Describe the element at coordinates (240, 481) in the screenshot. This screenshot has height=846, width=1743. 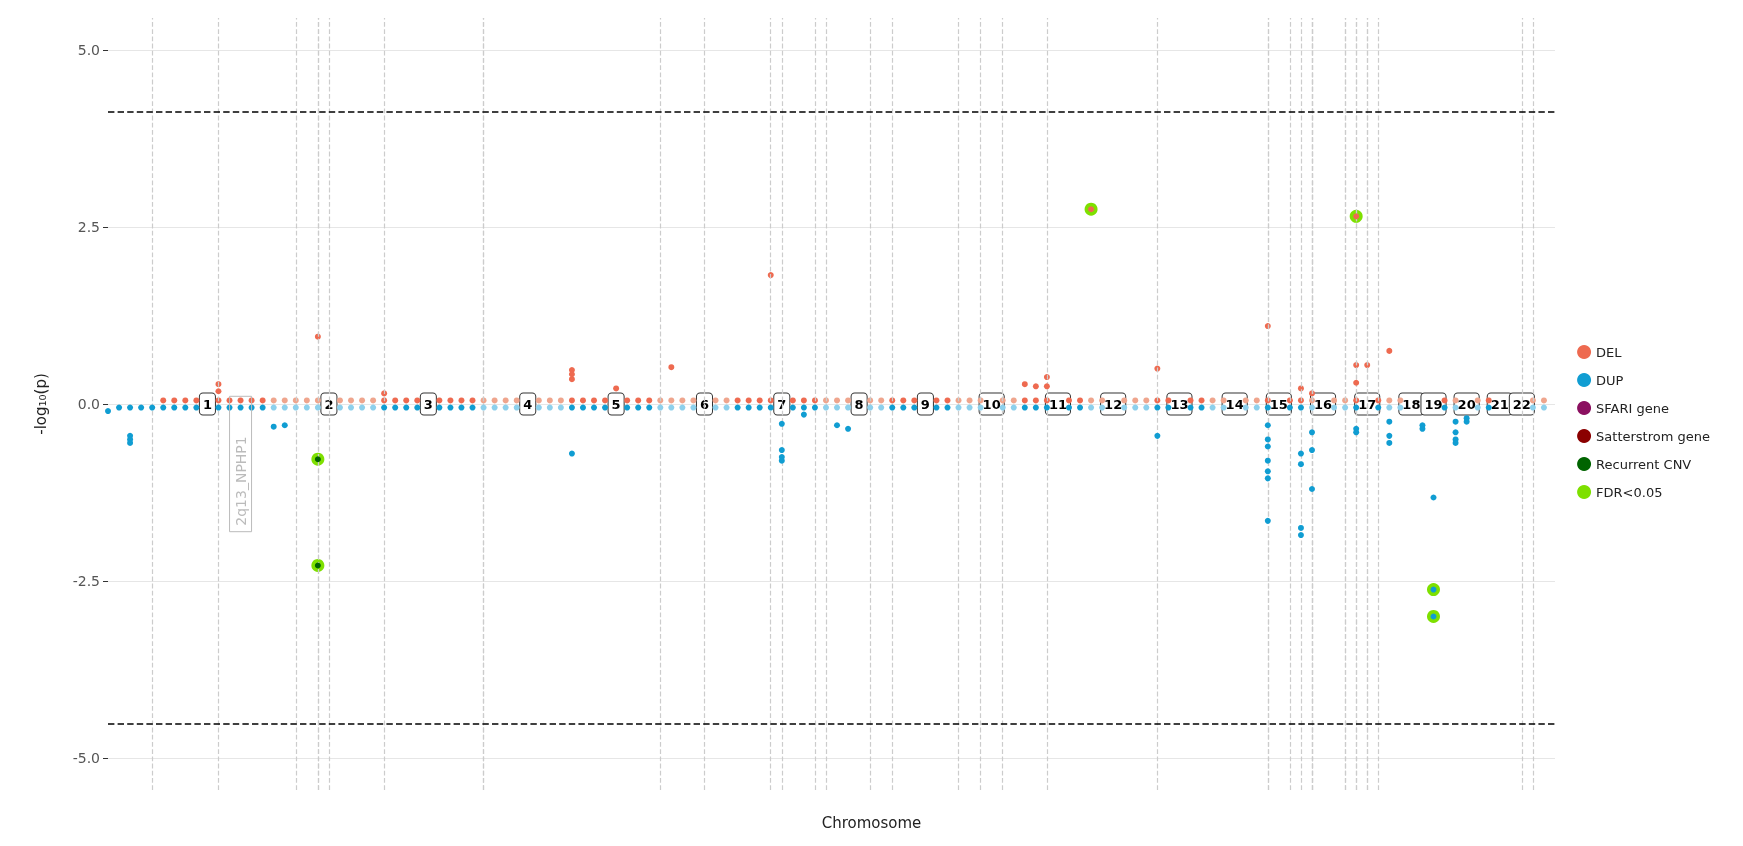
I see `annotation: 2q13_NPHP1` at that location.